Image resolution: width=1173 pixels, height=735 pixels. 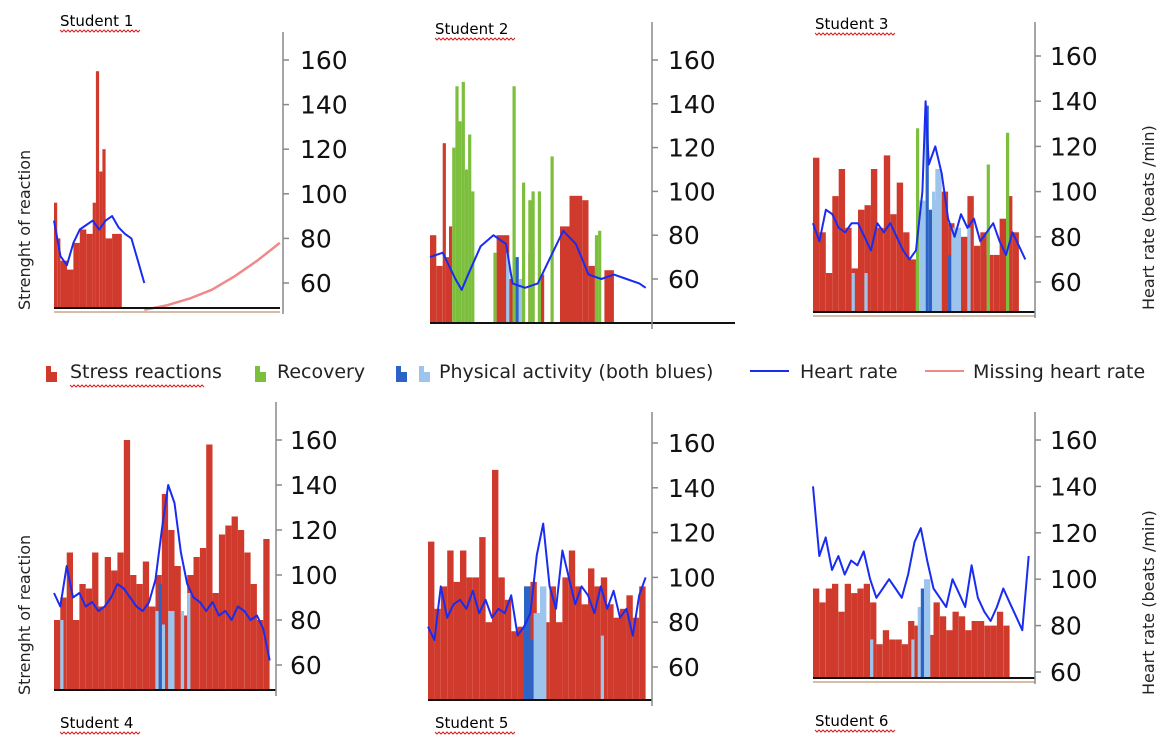 I want to click on legend-heart-rate-label: Heart rate, so click(x=849, y=372).